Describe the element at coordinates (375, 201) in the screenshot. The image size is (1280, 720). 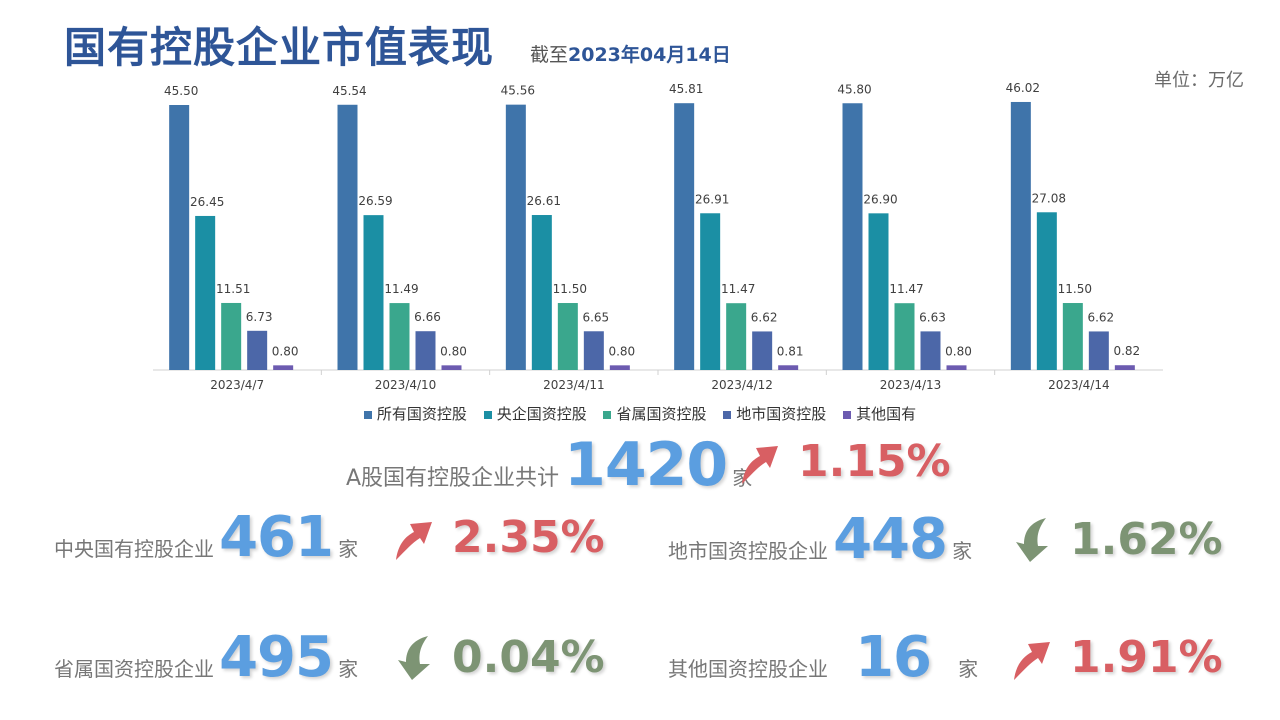
I see `data-label: 26.59` at that location.